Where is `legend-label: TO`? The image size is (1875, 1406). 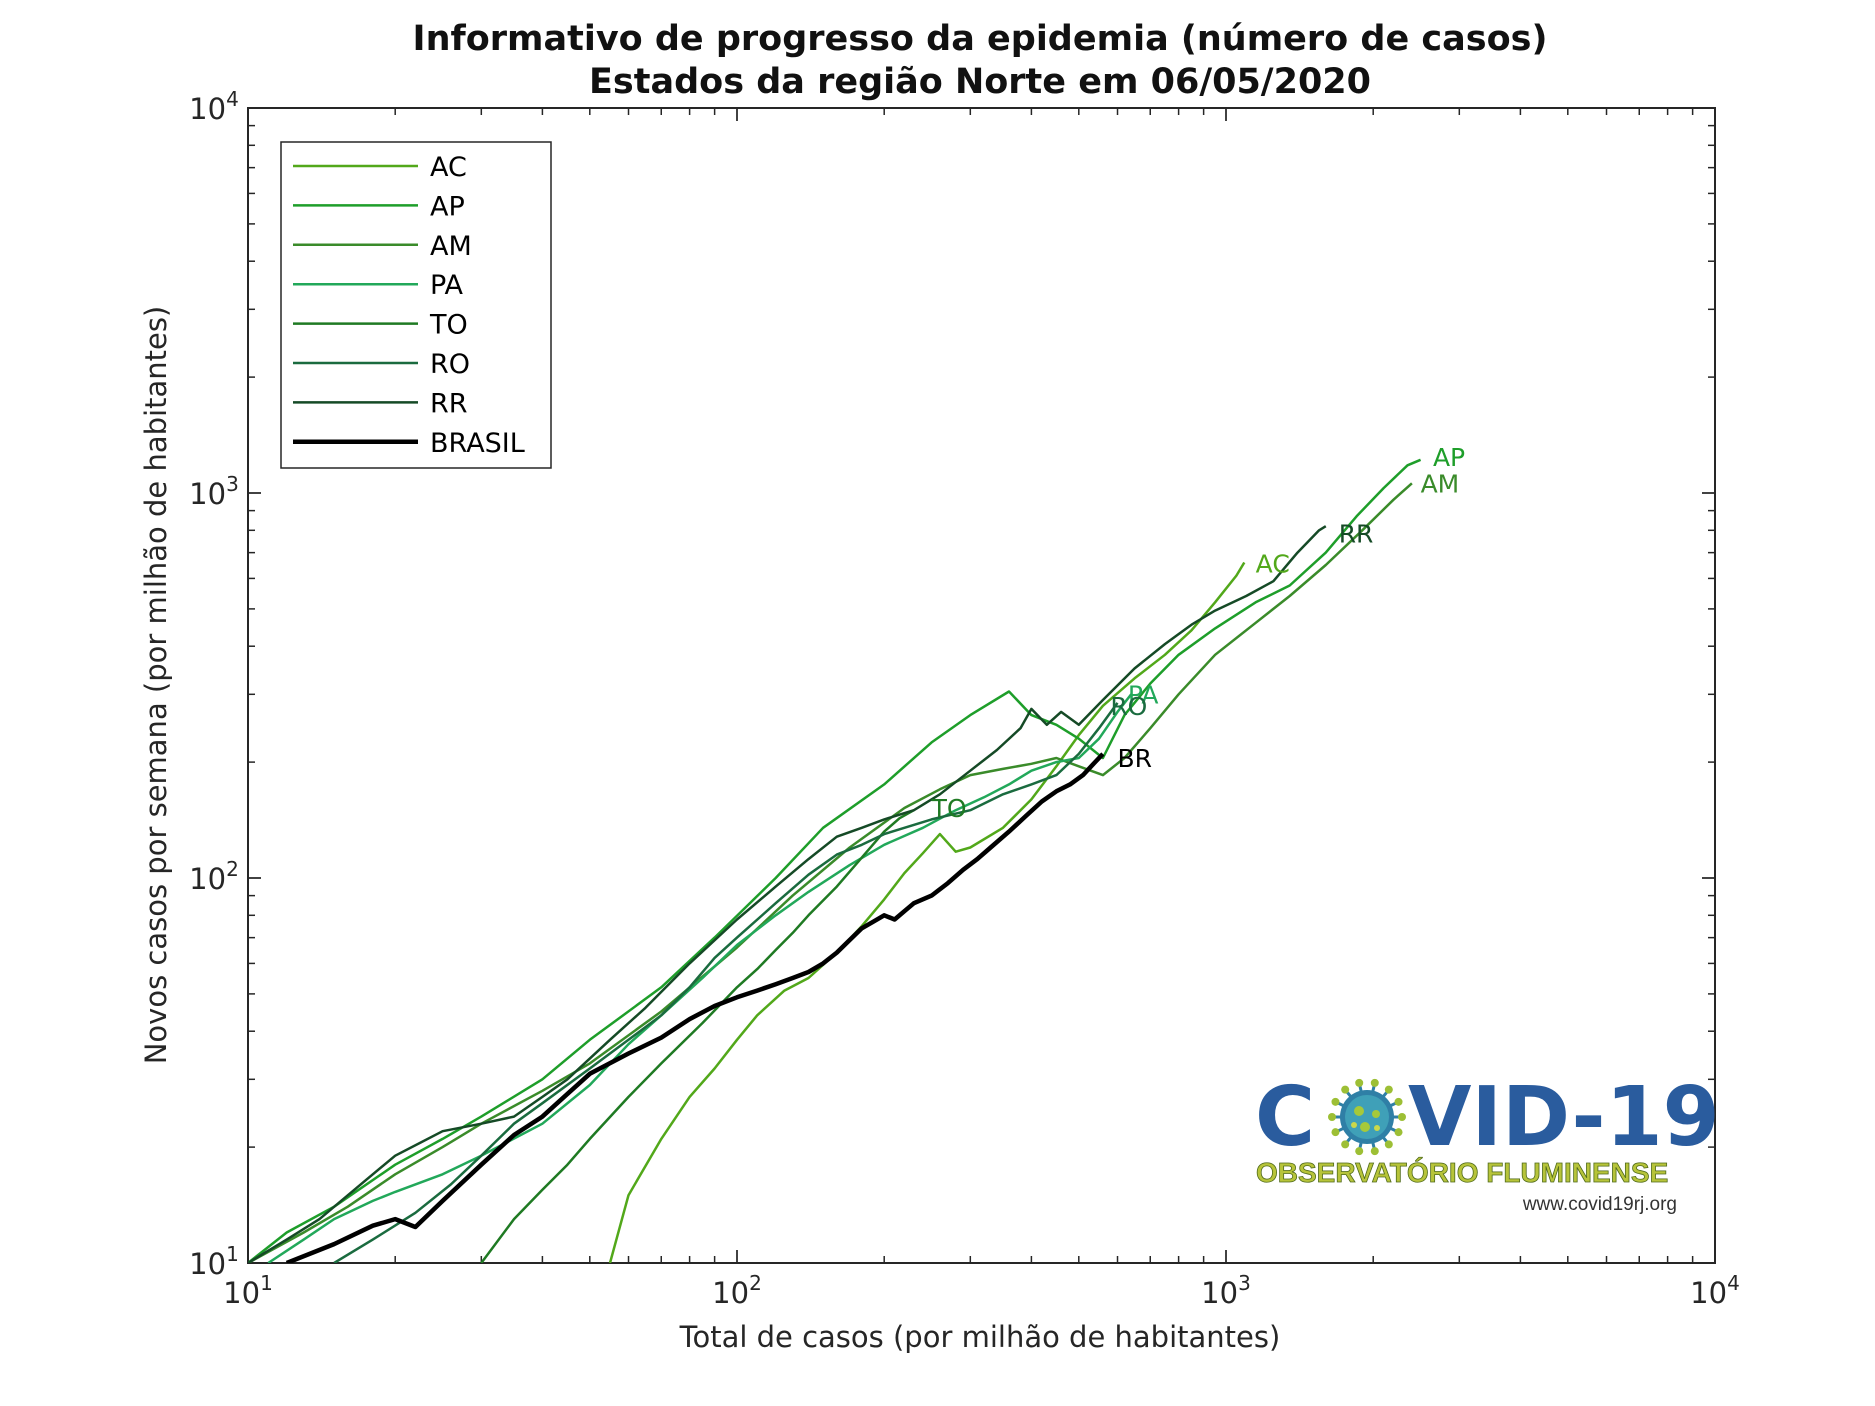 legend-label: TO is located at coordinates (448, 325).